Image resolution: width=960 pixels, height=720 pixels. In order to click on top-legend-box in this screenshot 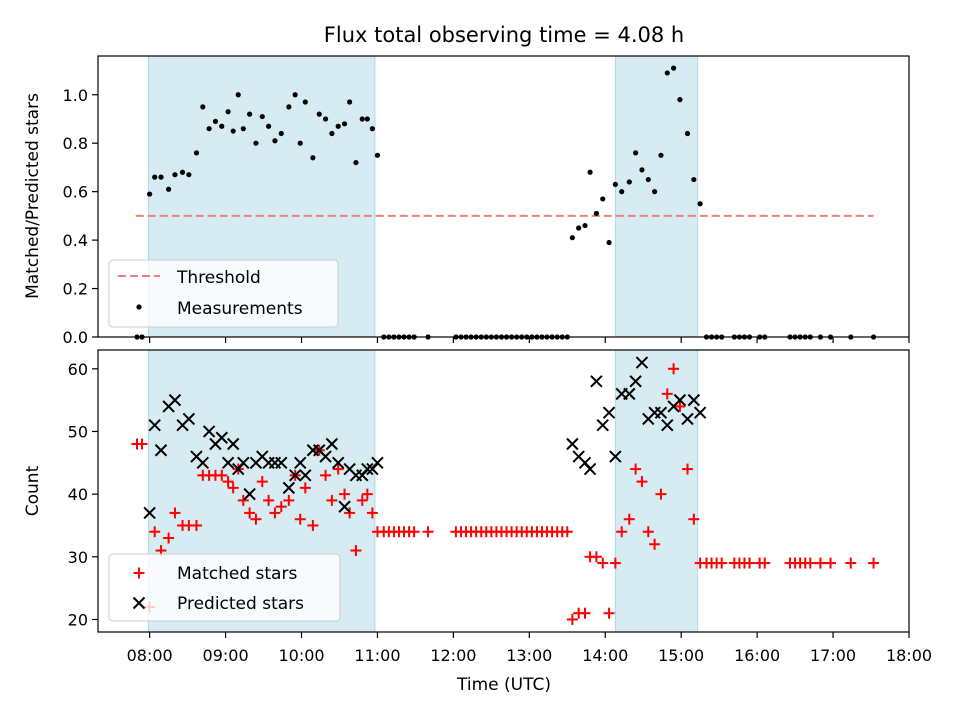, I will do `click(223, 293)`.